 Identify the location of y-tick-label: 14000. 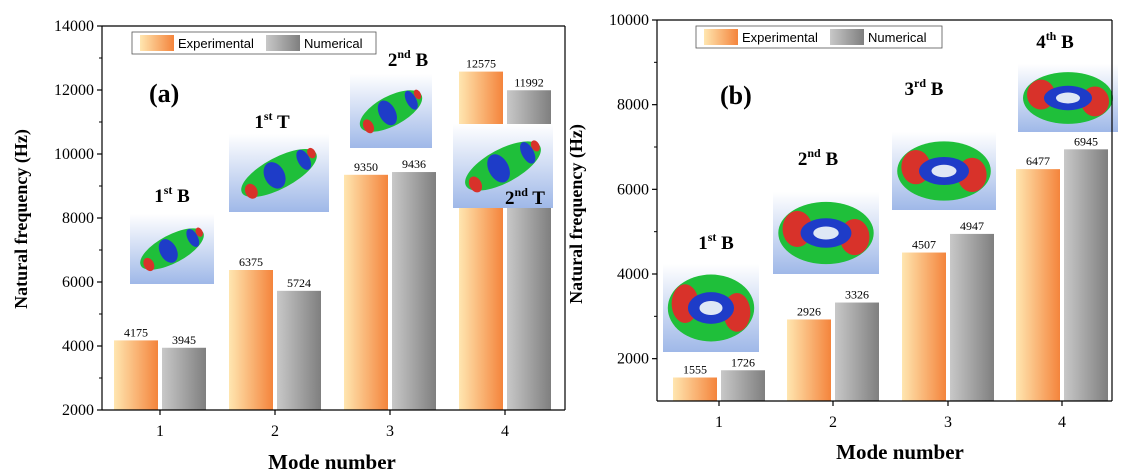
(74, 26).